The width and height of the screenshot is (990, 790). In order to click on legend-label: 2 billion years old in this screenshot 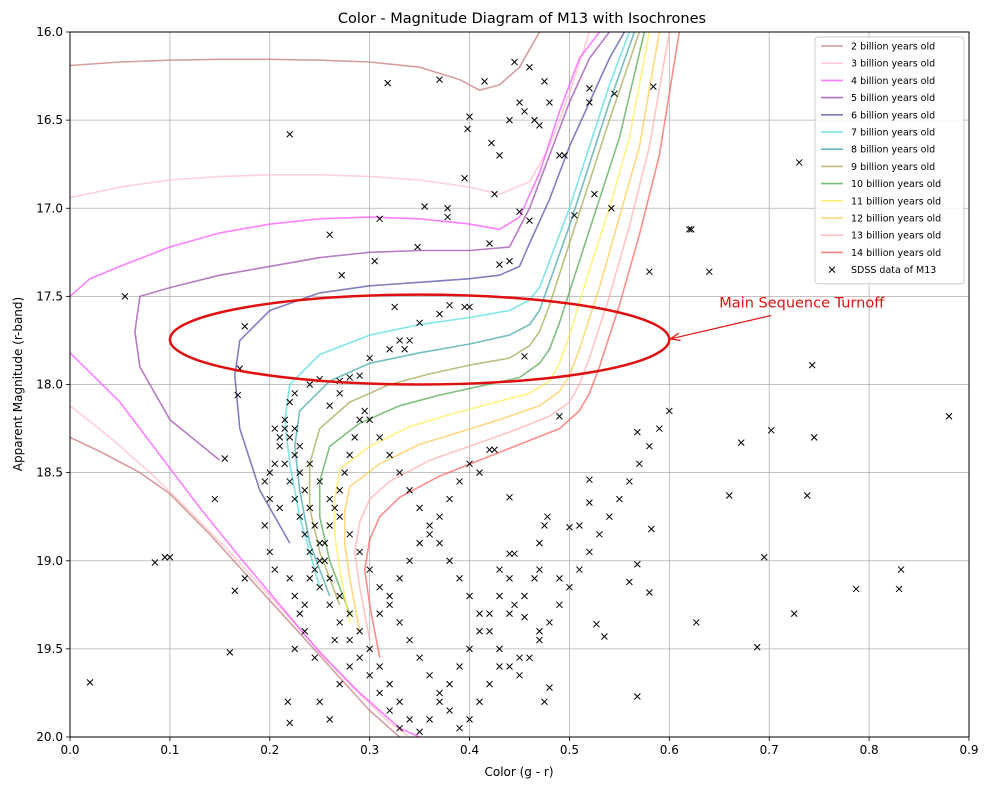, I will do `click(893, 47)`.